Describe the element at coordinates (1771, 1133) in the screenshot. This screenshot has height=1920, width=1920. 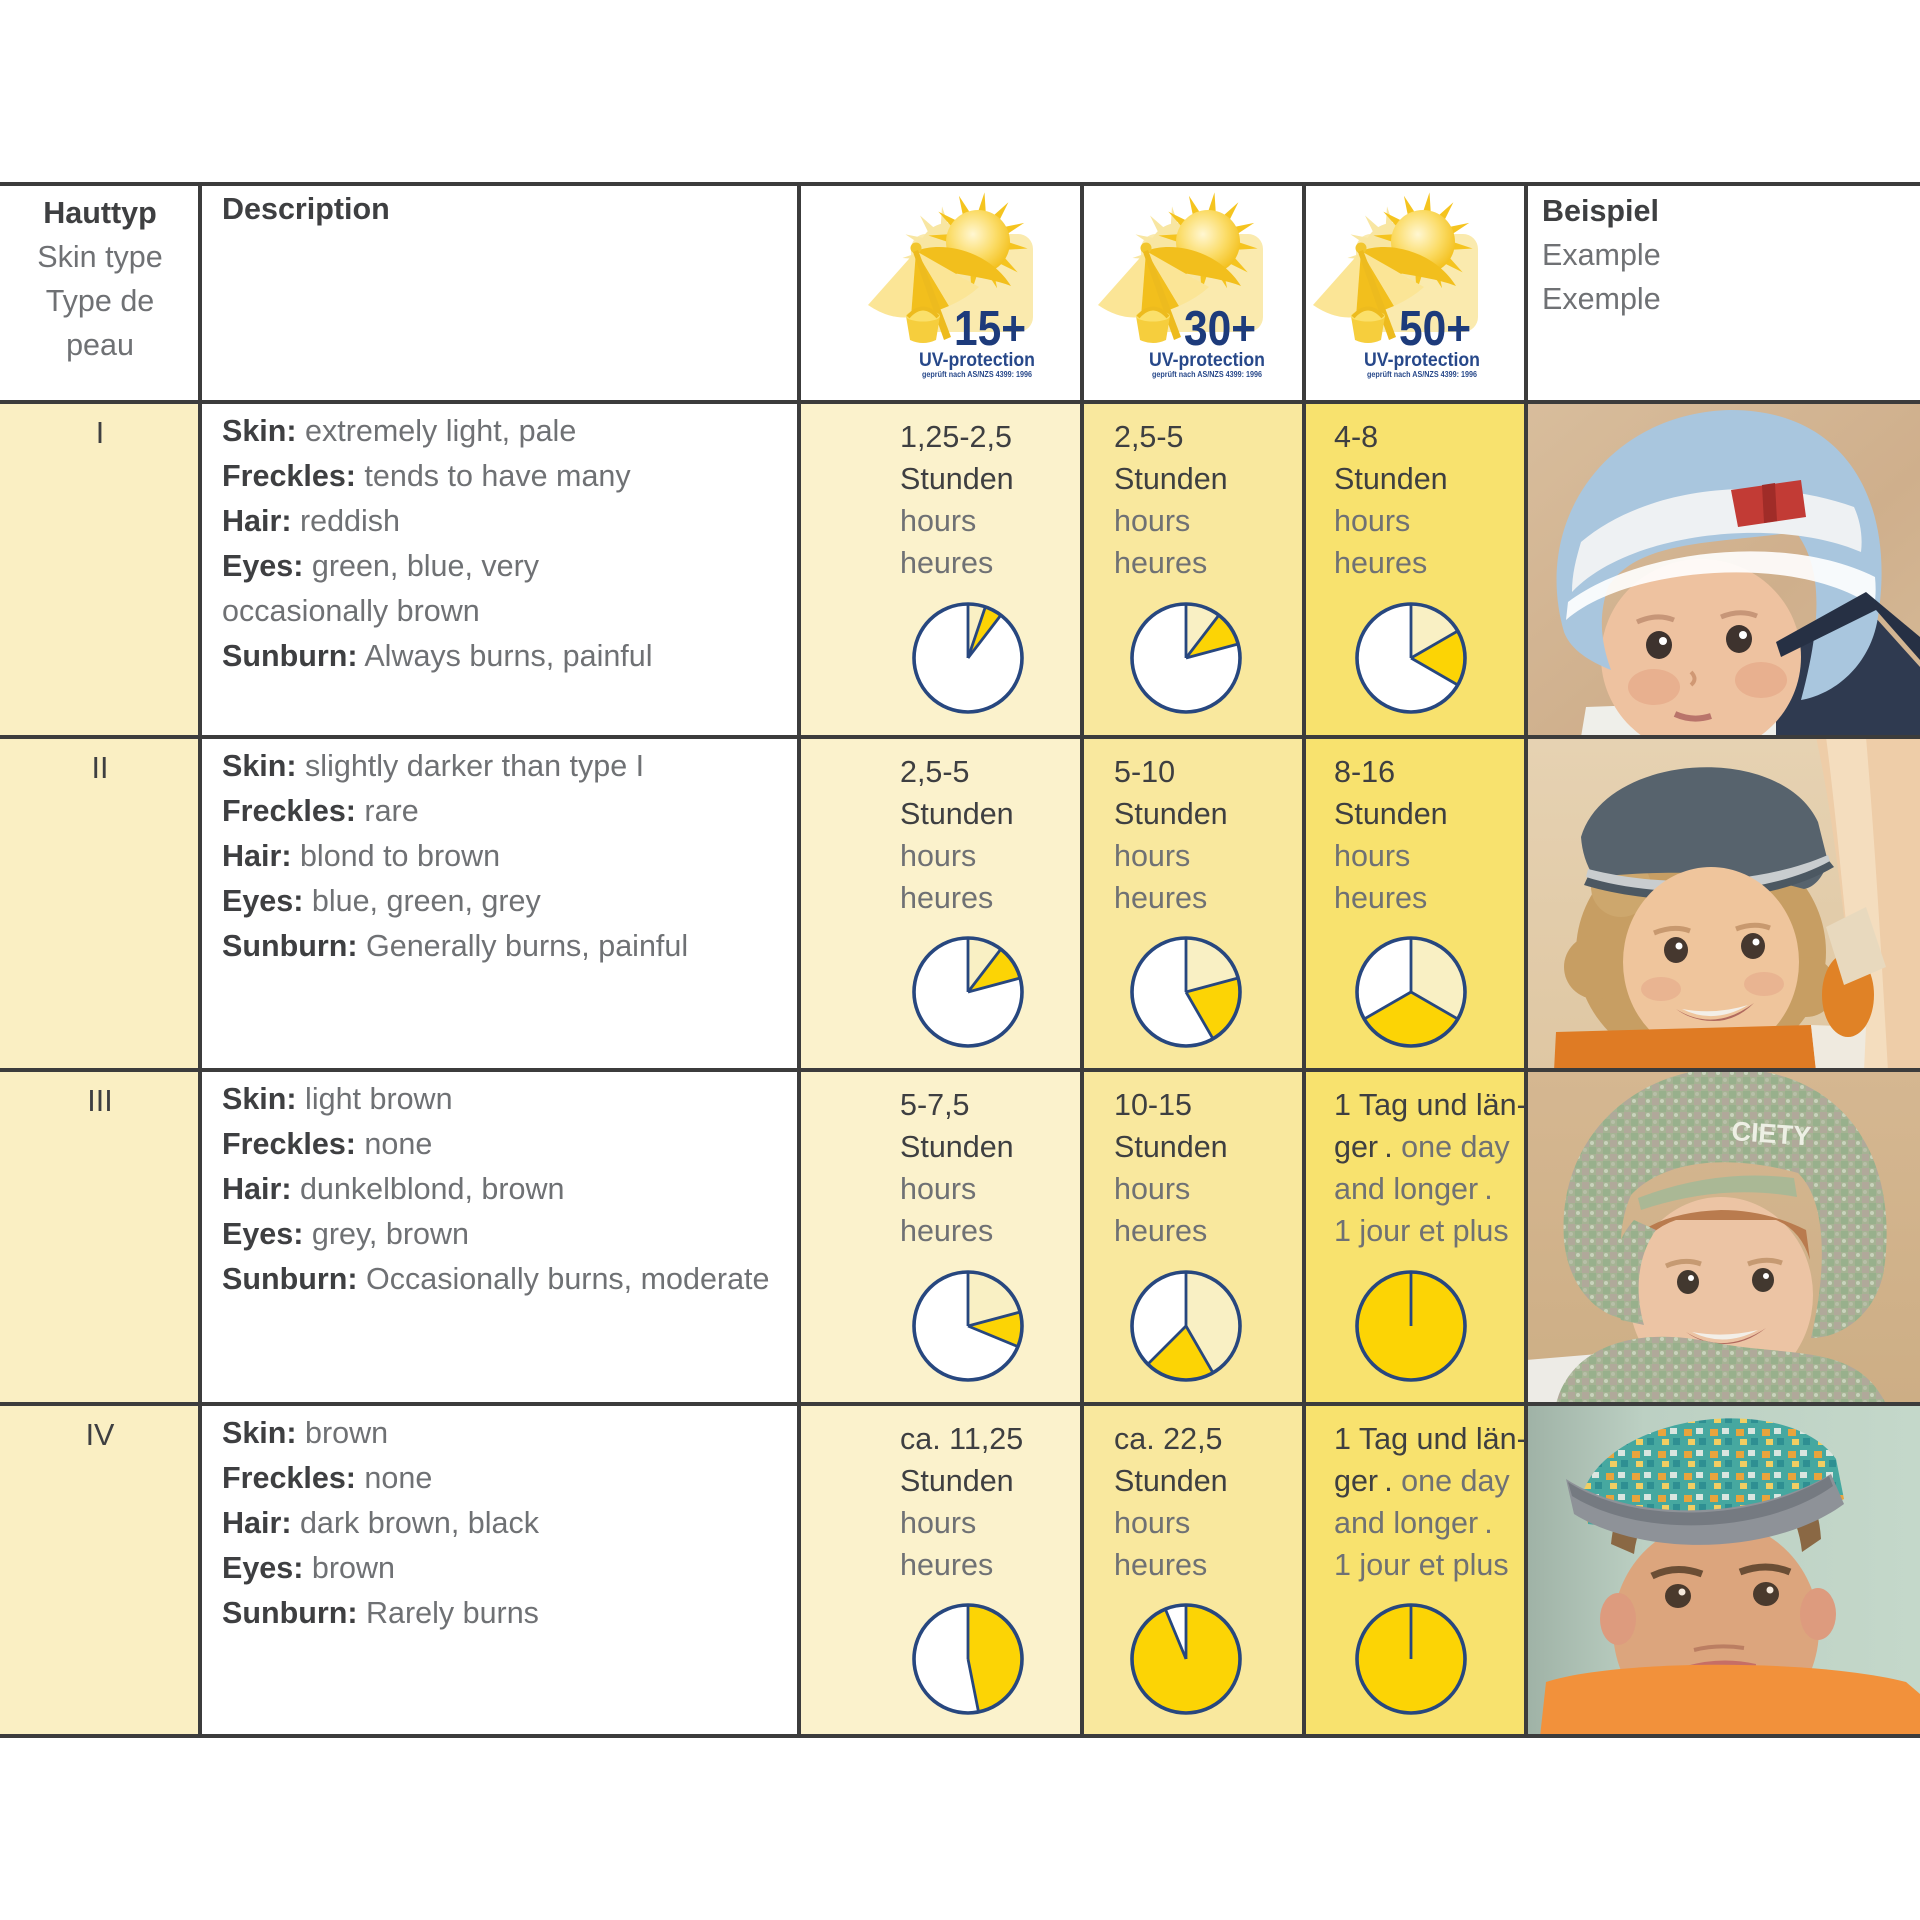
I see `svg-text: CIETY` at that location.